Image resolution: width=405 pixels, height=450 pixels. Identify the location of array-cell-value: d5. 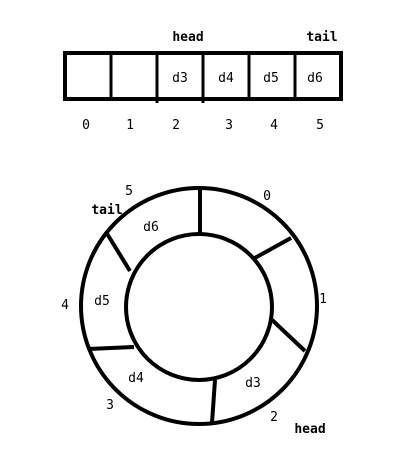
(271, 78).